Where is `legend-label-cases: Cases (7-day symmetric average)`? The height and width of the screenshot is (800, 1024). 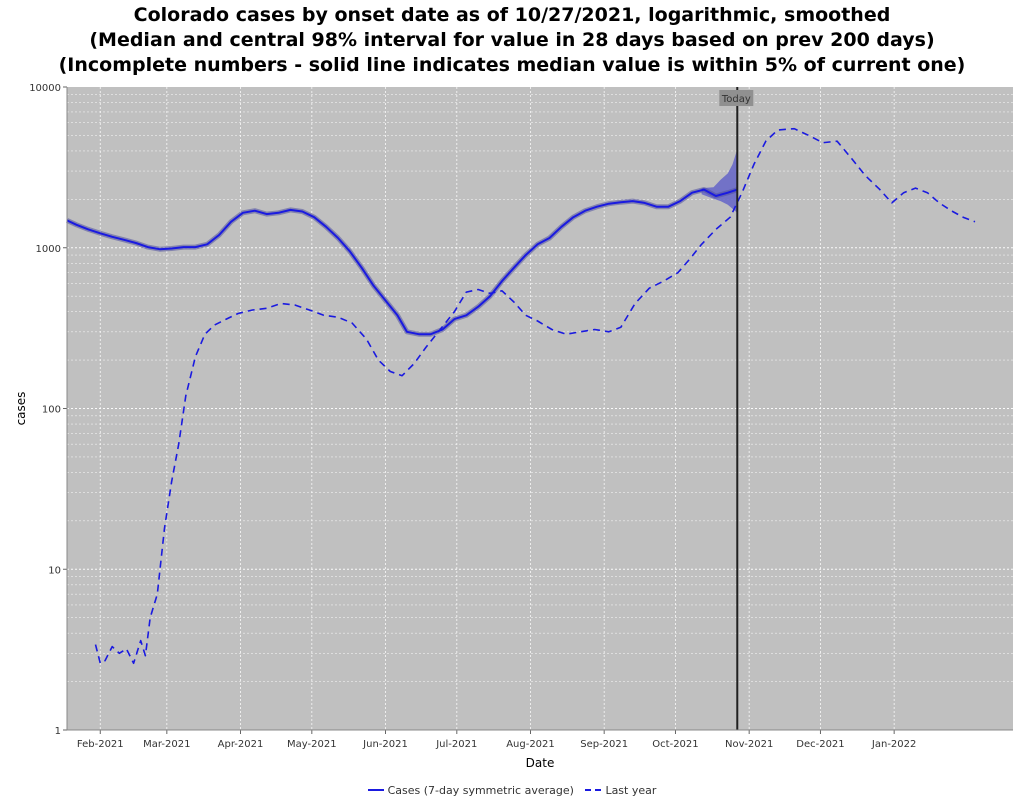
legend-label-cases: Cases (7-day symmetric average) is located at coordinates (480, 790).